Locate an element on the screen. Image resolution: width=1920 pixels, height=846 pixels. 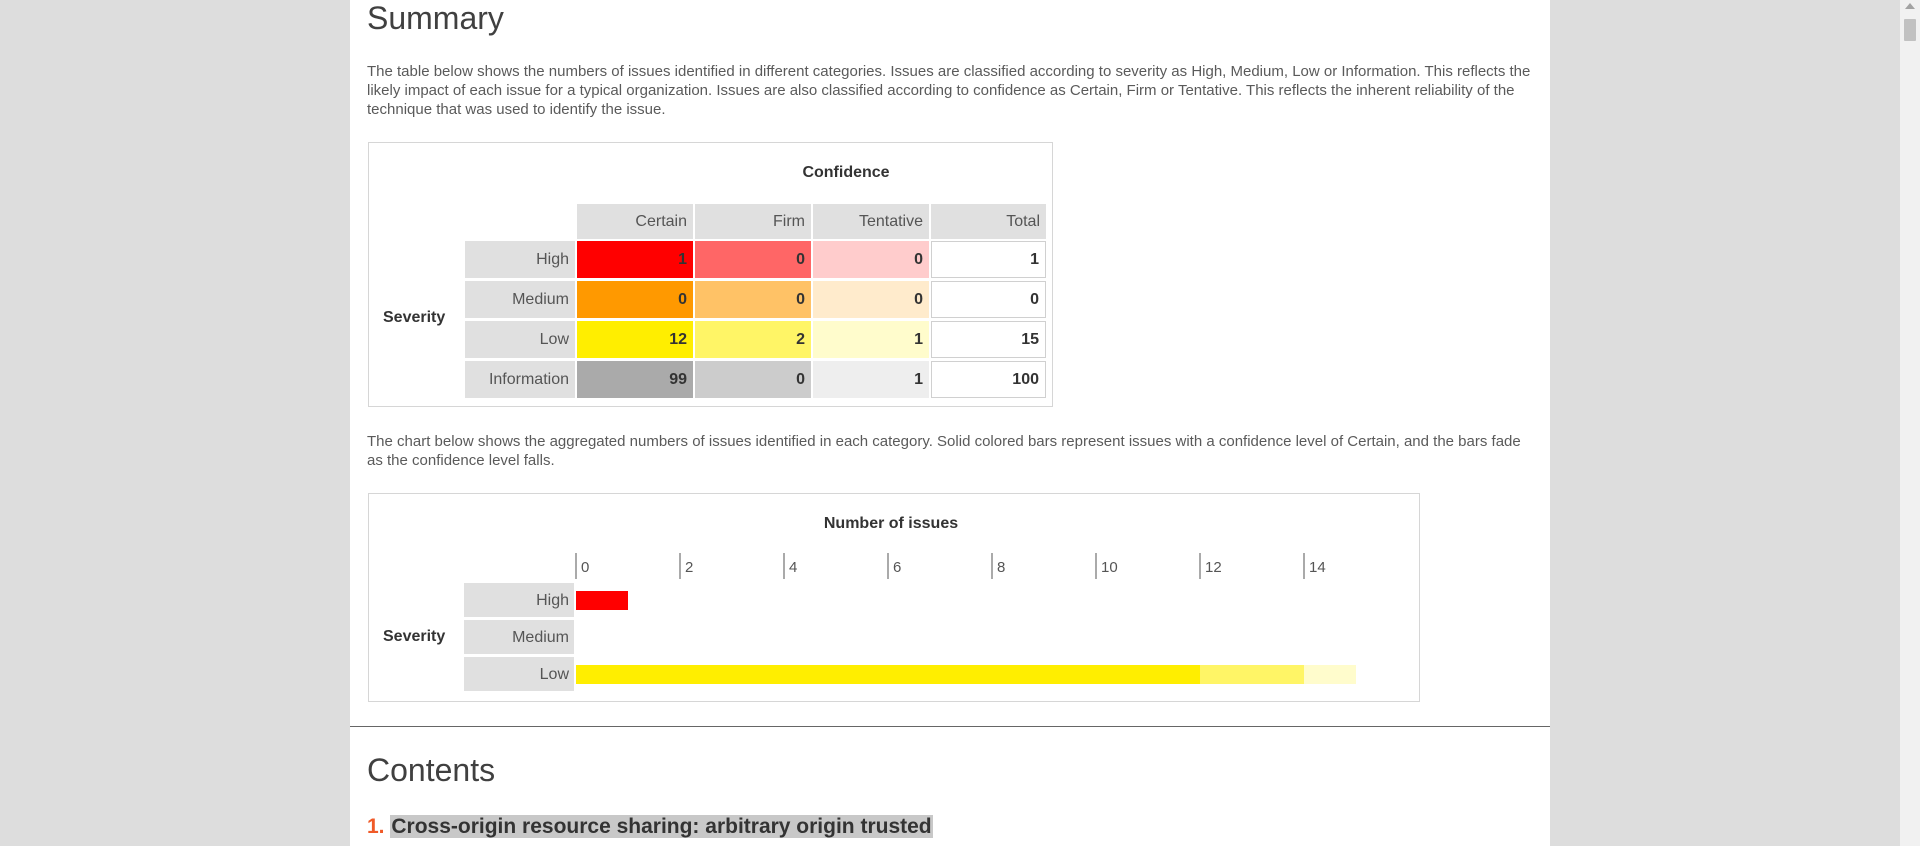
cell-low-total: 15 is located at coordinates (988, 339).